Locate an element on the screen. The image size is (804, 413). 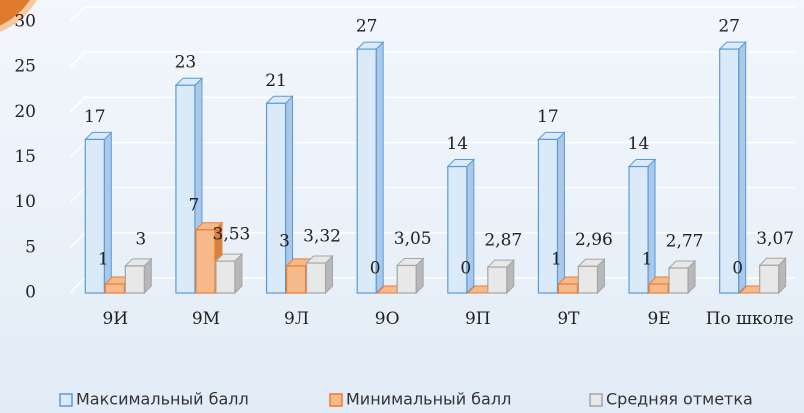
x-tick-label-box: 9О is located at coordinates (387, 319).